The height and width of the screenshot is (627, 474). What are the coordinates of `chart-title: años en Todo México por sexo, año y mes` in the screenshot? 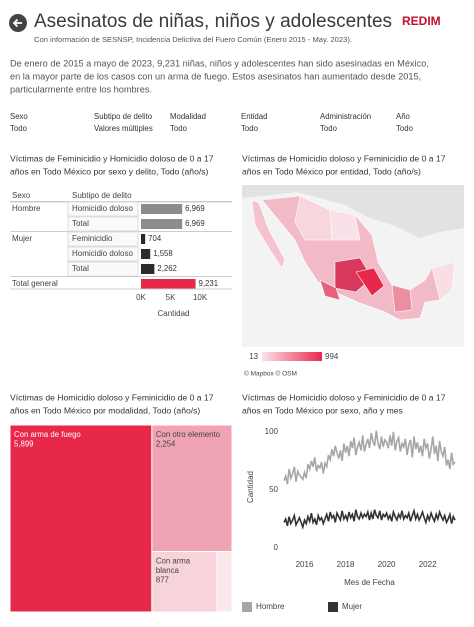 It's located at (322, 410).